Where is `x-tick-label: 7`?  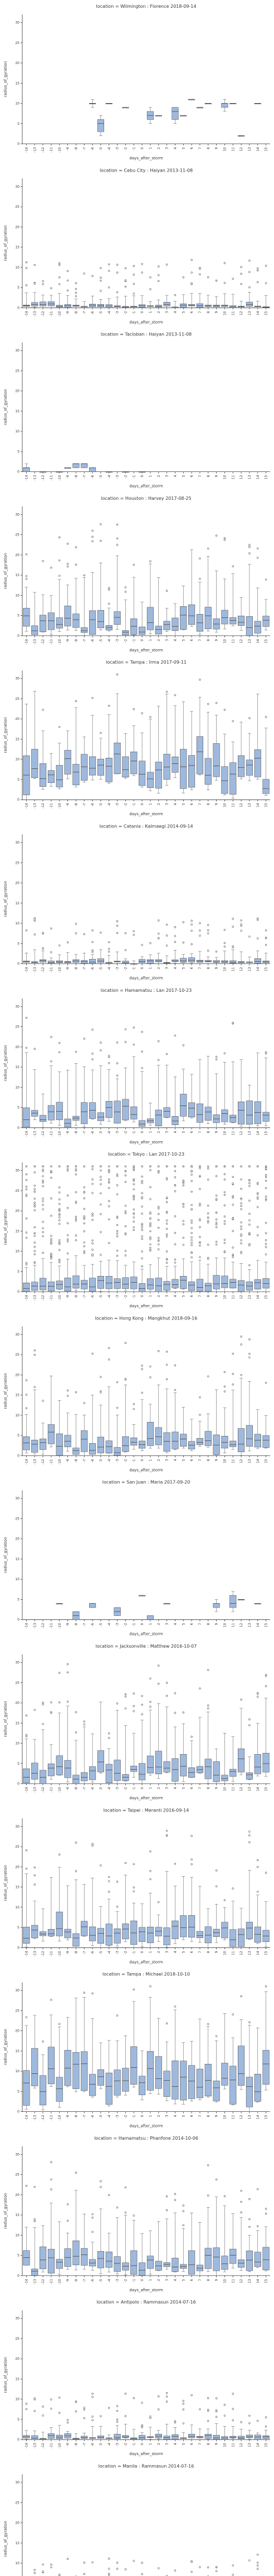
x-tick-label: 7 is located at coordinates (200, 804).